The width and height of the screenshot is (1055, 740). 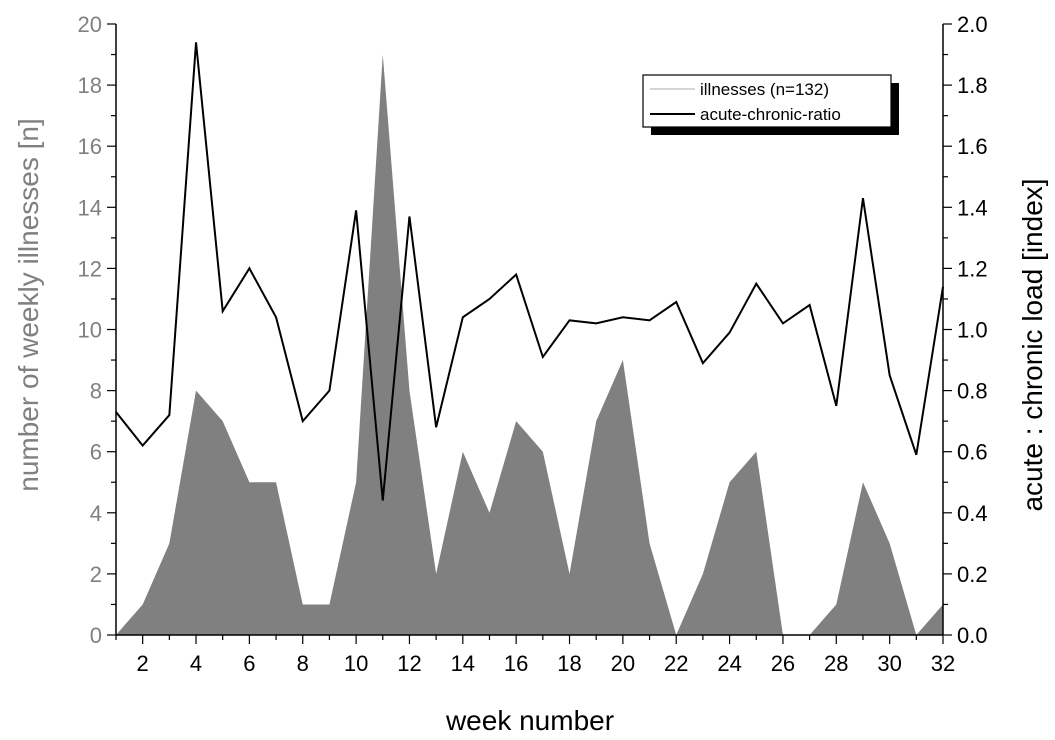 I want to click on x-axis-title: week number, so click(x=529, y=720).